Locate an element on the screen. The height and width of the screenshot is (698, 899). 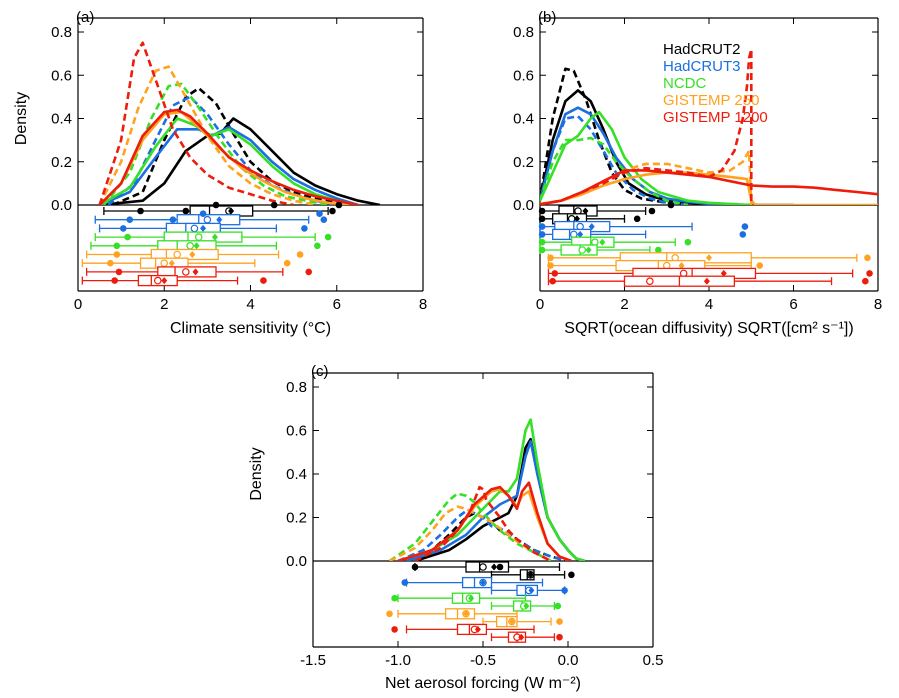
series-line-ncdc-dashed is located at coordinates (614, 170).